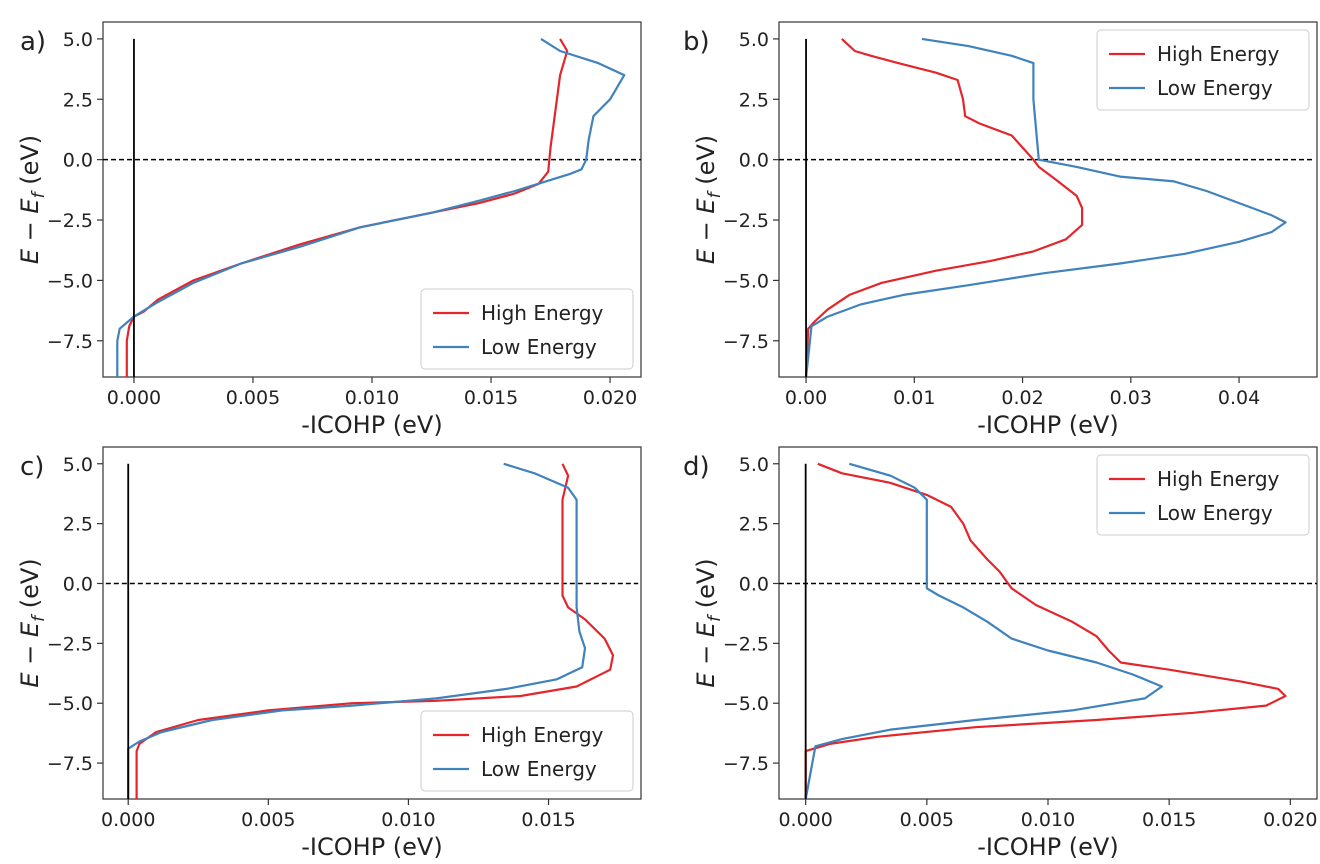  What do you see at coordinates (806, 398) in the screenshot?
I see `x-tick-label: 0.00` at bounding box center [806, 398].